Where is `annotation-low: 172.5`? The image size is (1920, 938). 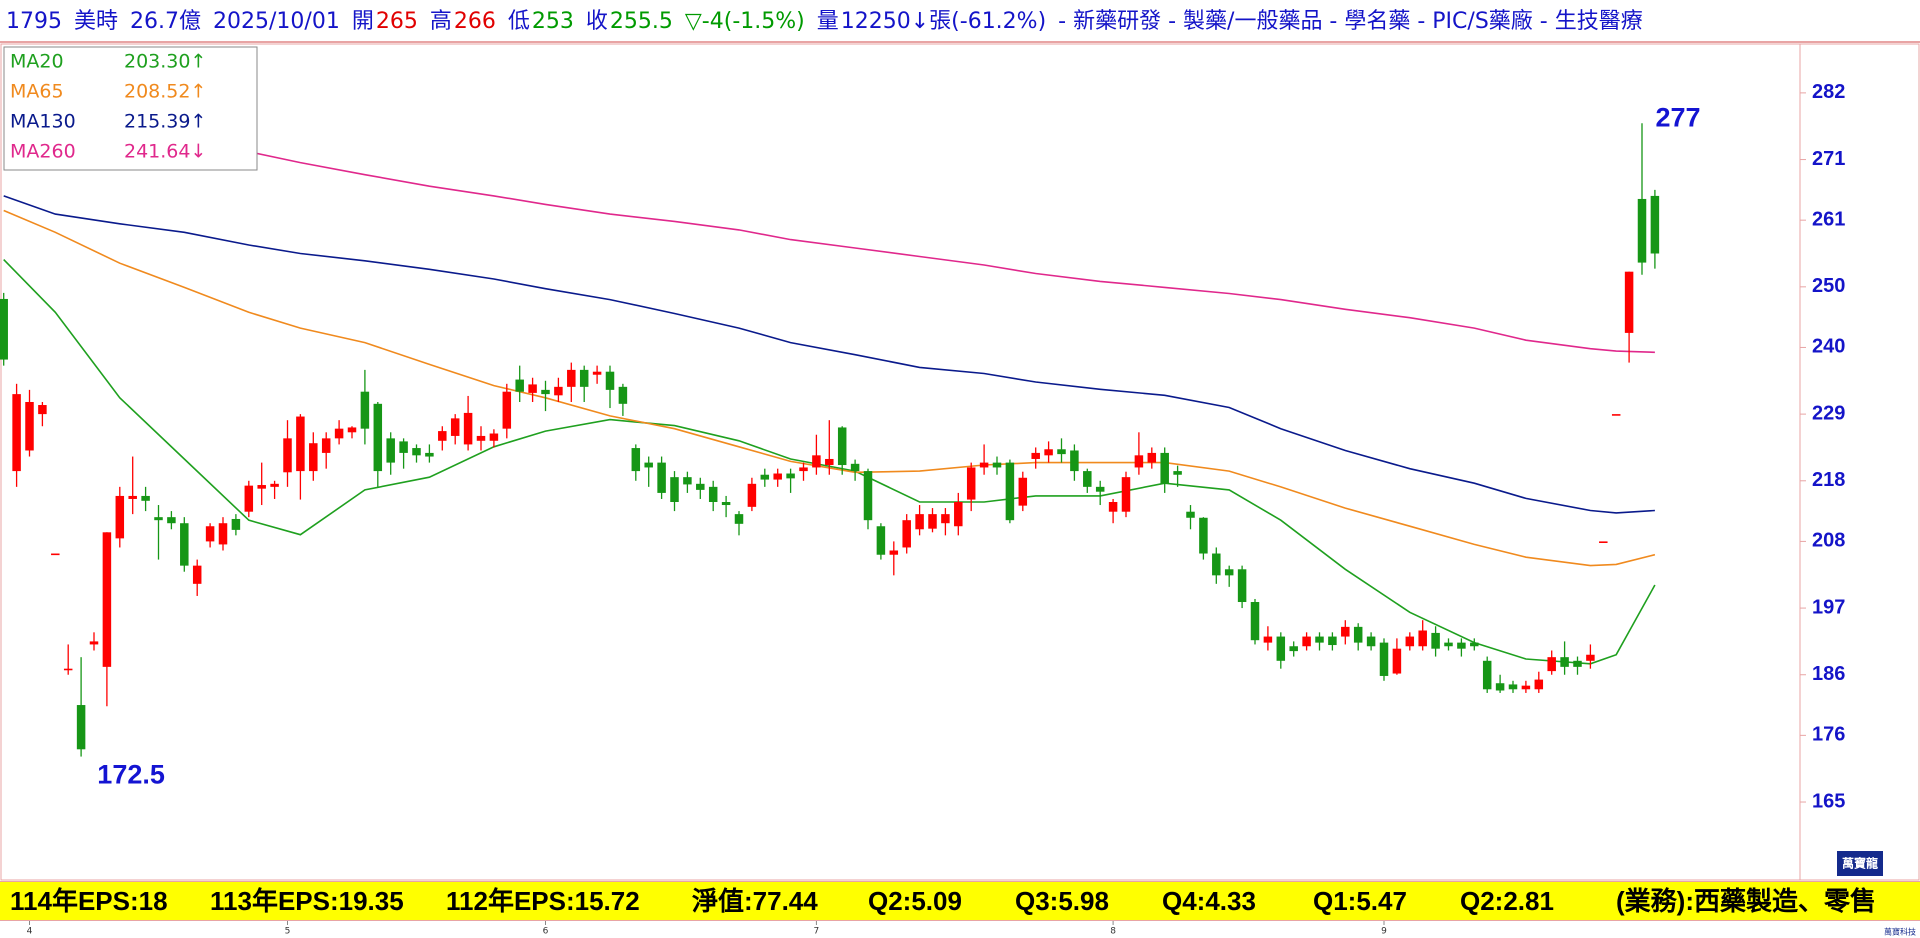
annotation-low: 172.5 is located at coordinates (131, 775).